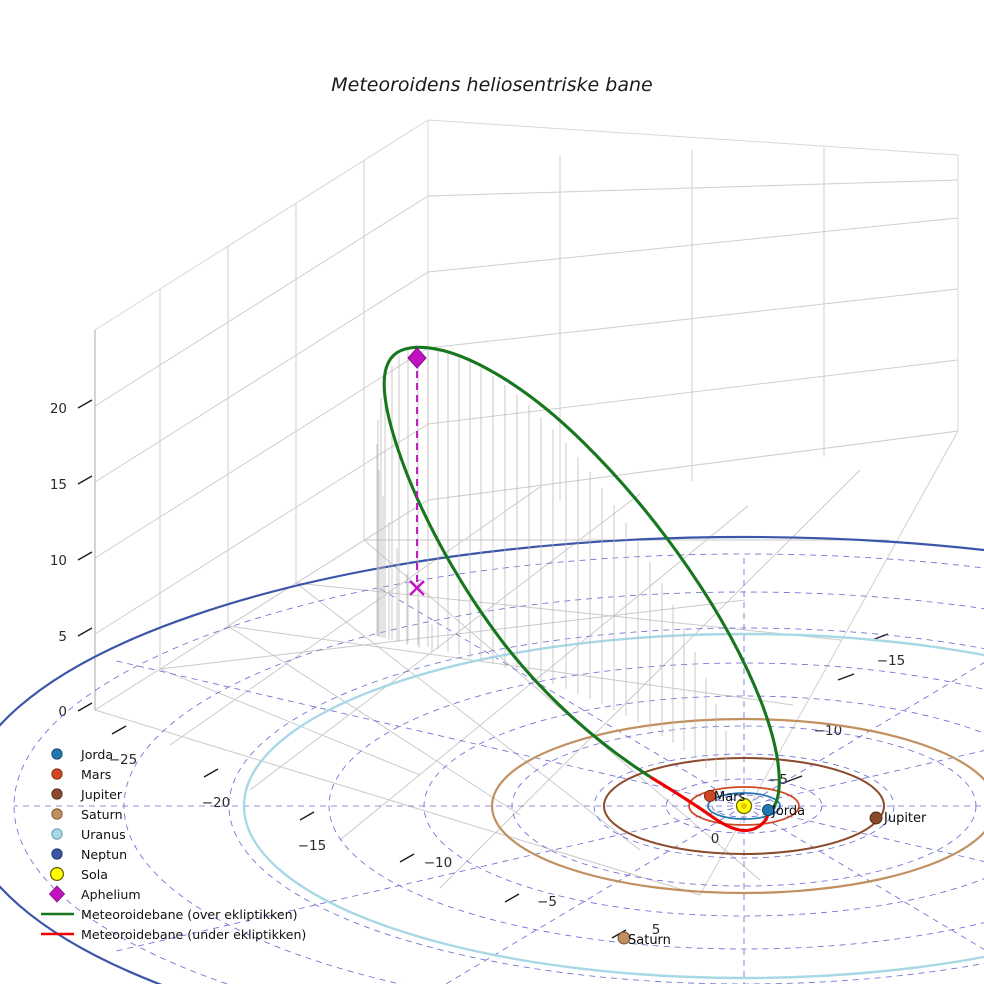 The image size is (984, 984). I want to click on orbit-jorda, so click(744, 806).